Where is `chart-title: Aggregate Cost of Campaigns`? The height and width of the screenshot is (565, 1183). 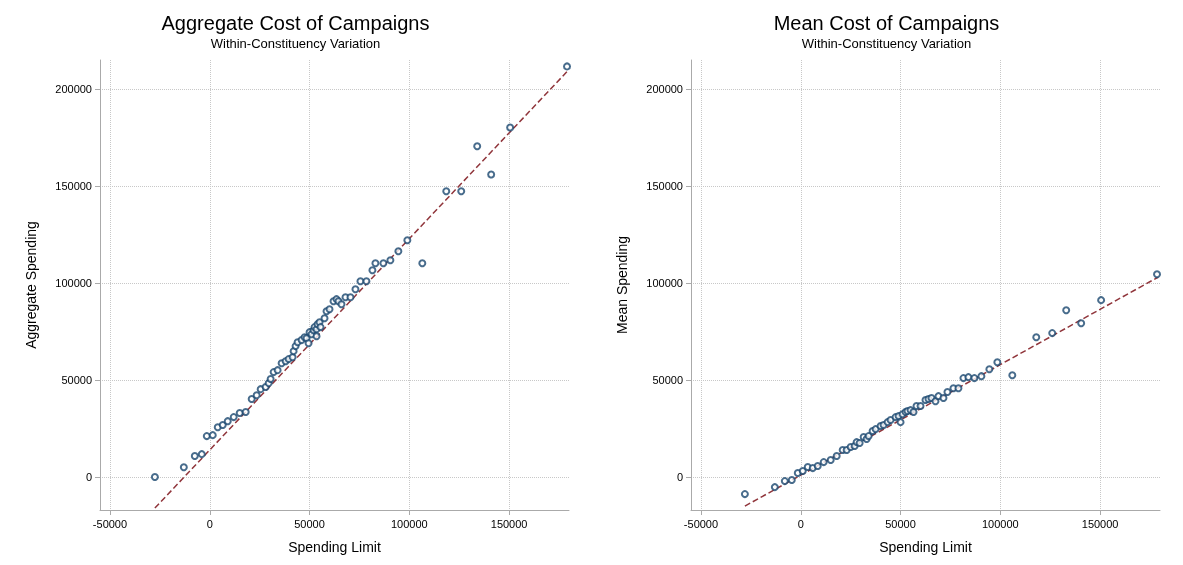
chart-title: Aggregate Cost of Campaigns is located at coordinates (295, 23).